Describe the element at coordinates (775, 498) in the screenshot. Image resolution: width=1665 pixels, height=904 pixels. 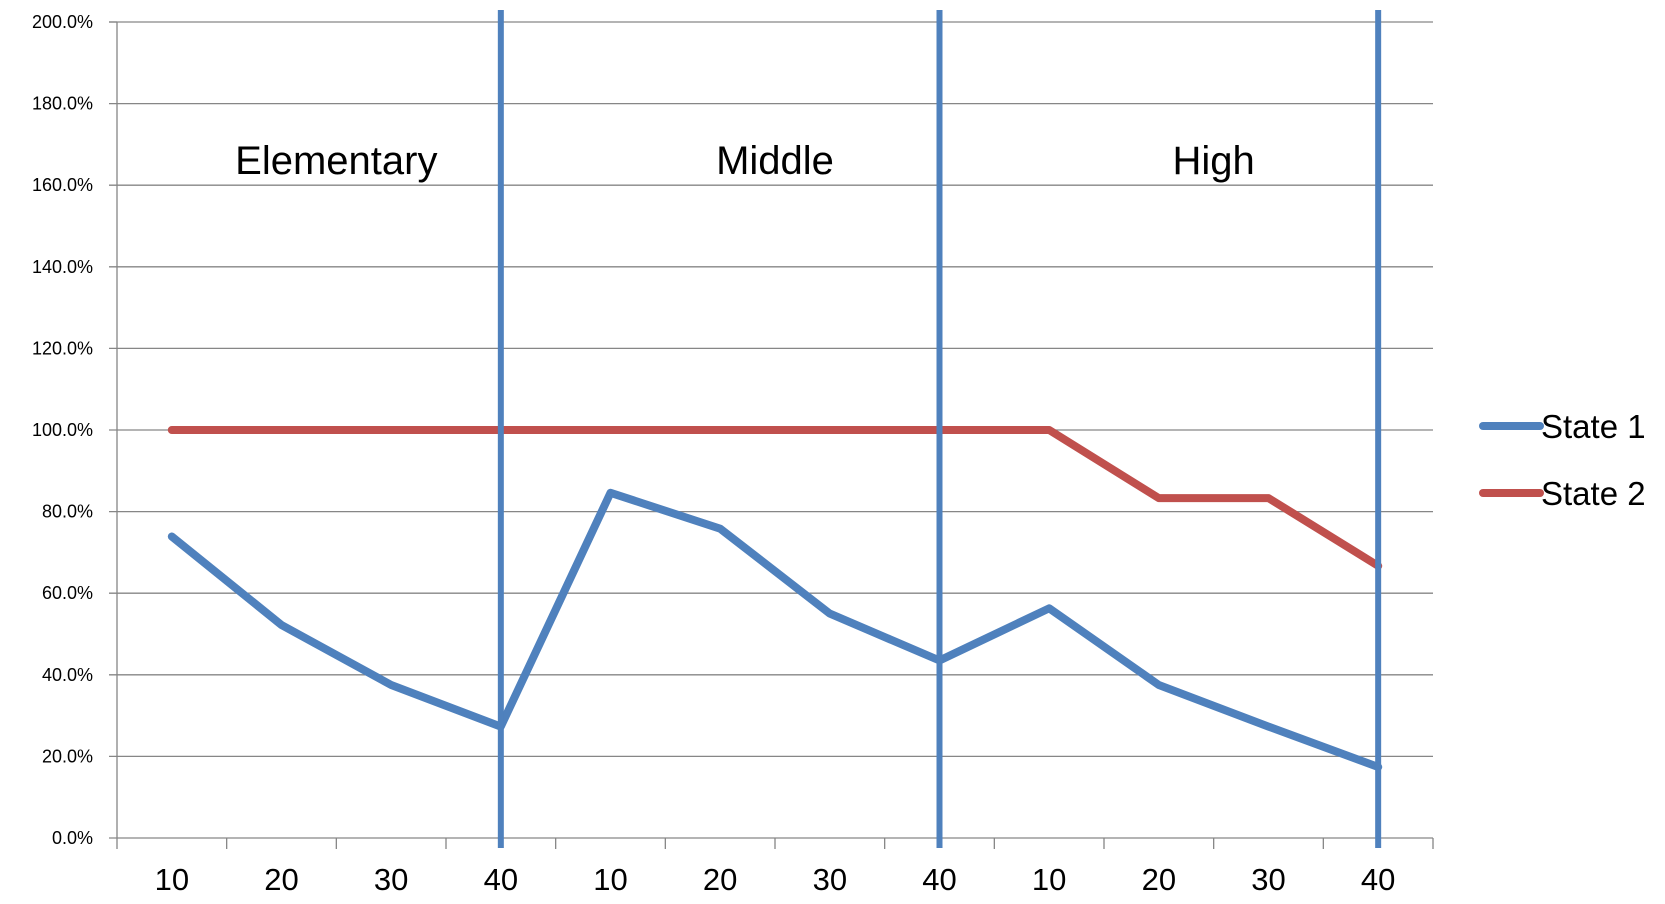
I see `series-line` at that location.